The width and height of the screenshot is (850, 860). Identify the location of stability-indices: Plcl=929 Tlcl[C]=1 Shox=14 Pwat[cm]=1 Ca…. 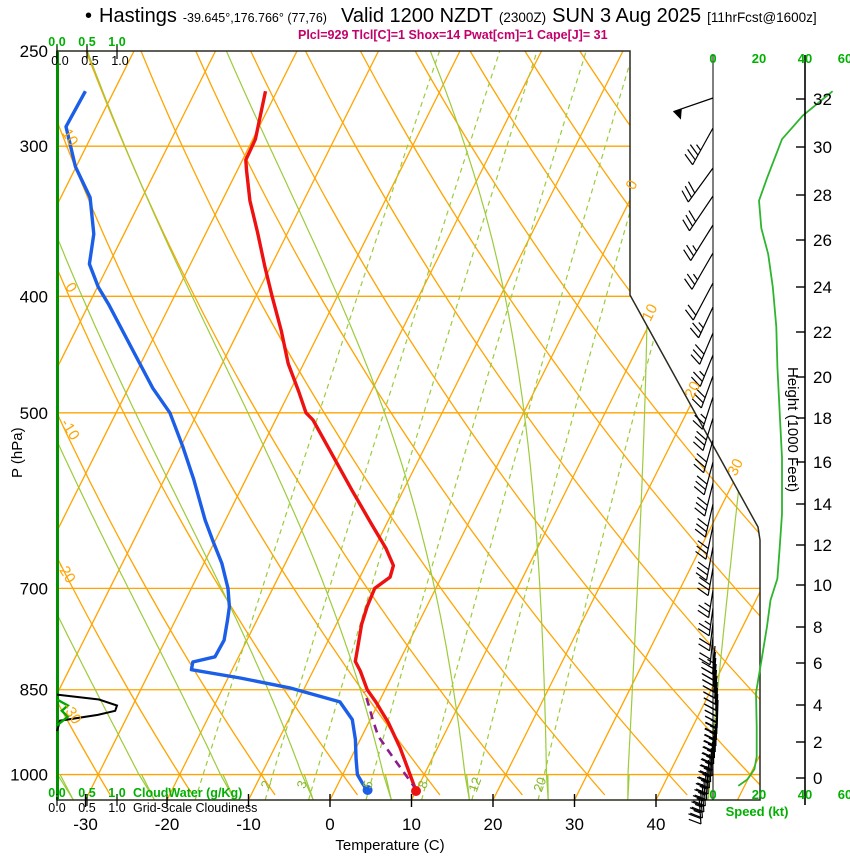
(453, 35).